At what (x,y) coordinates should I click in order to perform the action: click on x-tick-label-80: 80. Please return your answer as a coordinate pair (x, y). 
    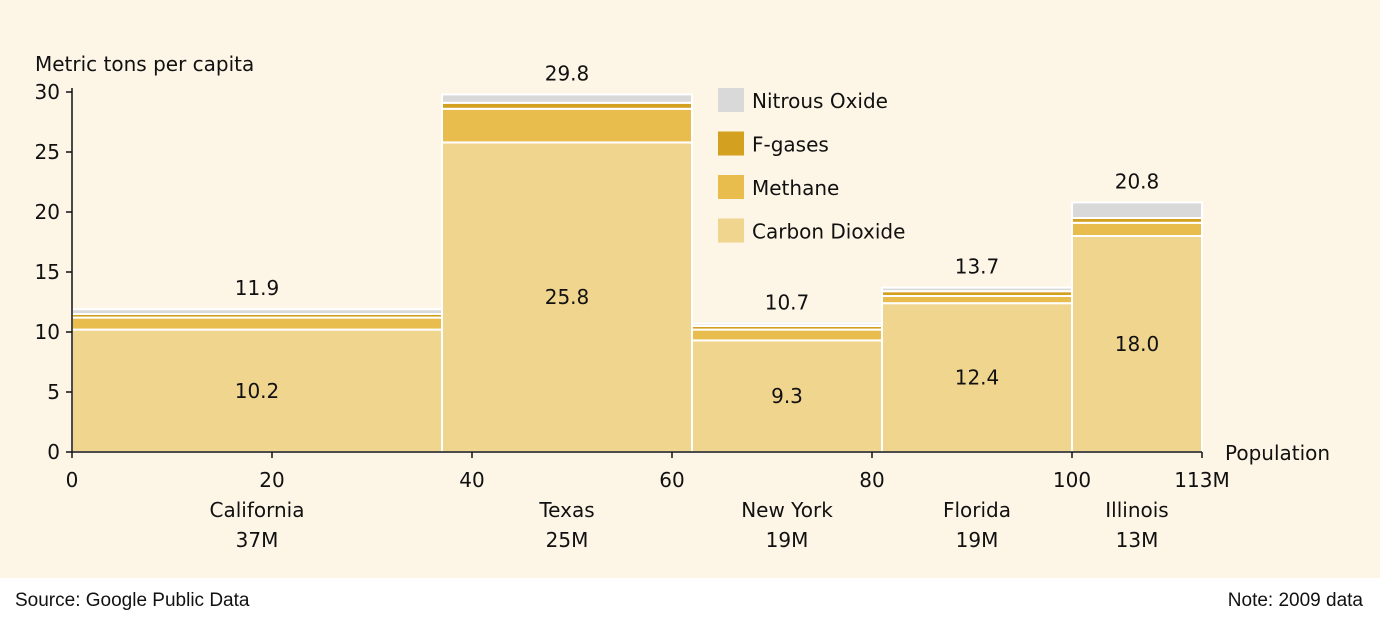
    Looking at the image, I should click on (871, 480).